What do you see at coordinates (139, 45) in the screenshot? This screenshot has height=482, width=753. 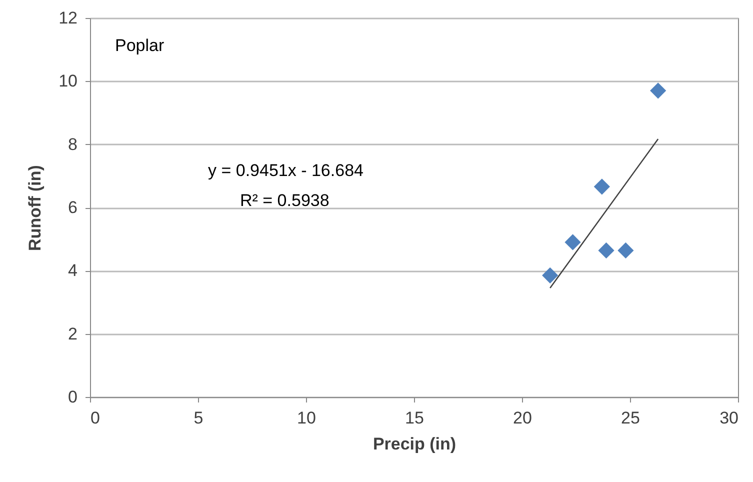 I see `annotation: Poplar` at bounding box center [139, 45].